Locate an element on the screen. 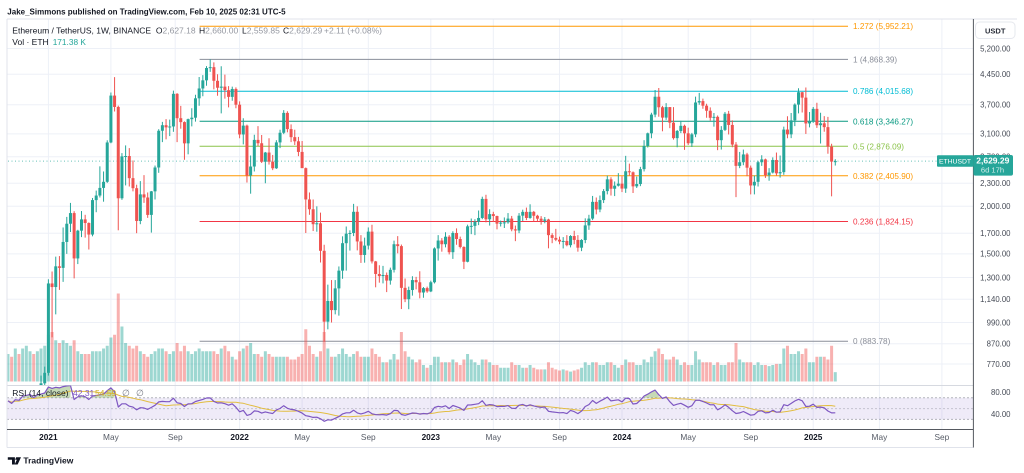 The width and height of the screenshot is (1024, 473). svg-text: 2021 is located at coordinates (48, 437).